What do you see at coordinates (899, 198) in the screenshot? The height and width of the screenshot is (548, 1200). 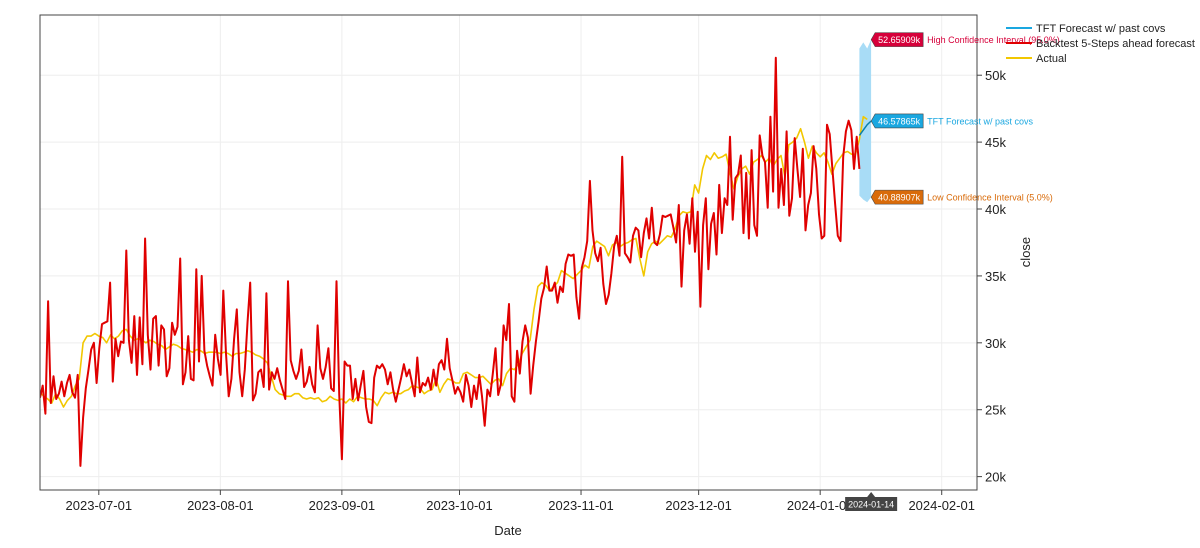 I see `annotation-value: 40.88907k` at bounding box center [899, 198].